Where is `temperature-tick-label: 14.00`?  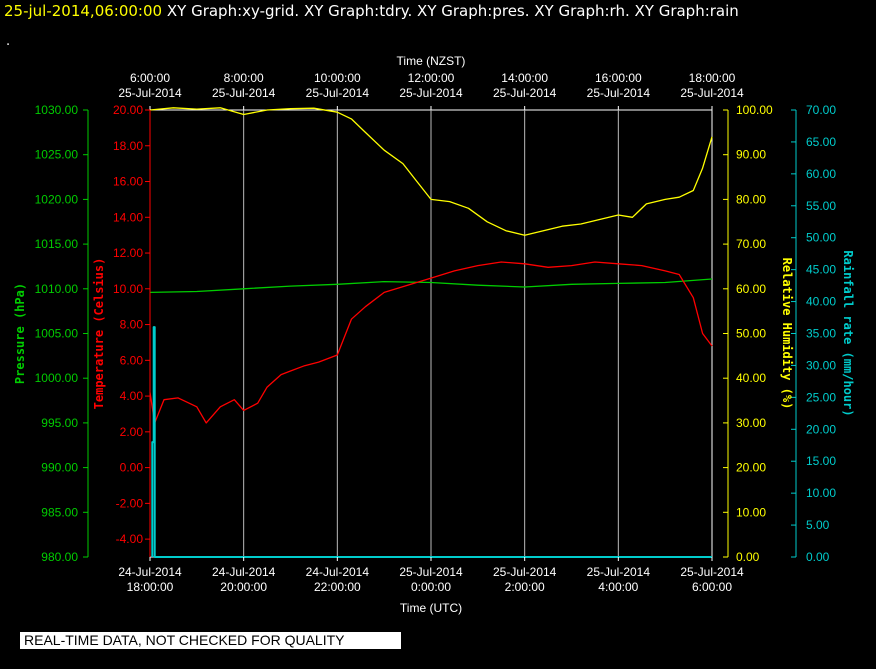 temperature-tick-label: 14.00 is located at coordinates (128, 217).